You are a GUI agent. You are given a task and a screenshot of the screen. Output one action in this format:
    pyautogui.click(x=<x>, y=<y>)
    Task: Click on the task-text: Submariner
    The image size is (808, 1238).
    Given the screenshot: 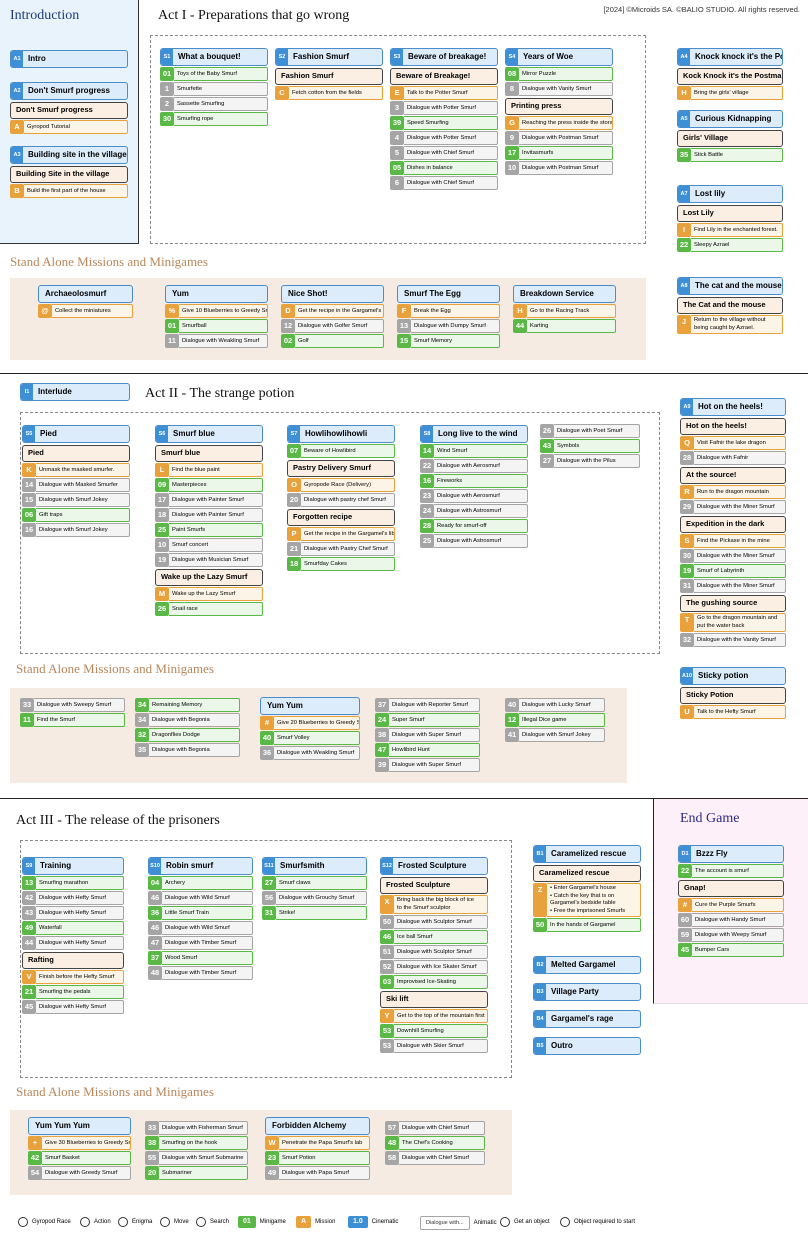 What is the action you would take?
    pyautogui.click(x=203, y=1173)
    